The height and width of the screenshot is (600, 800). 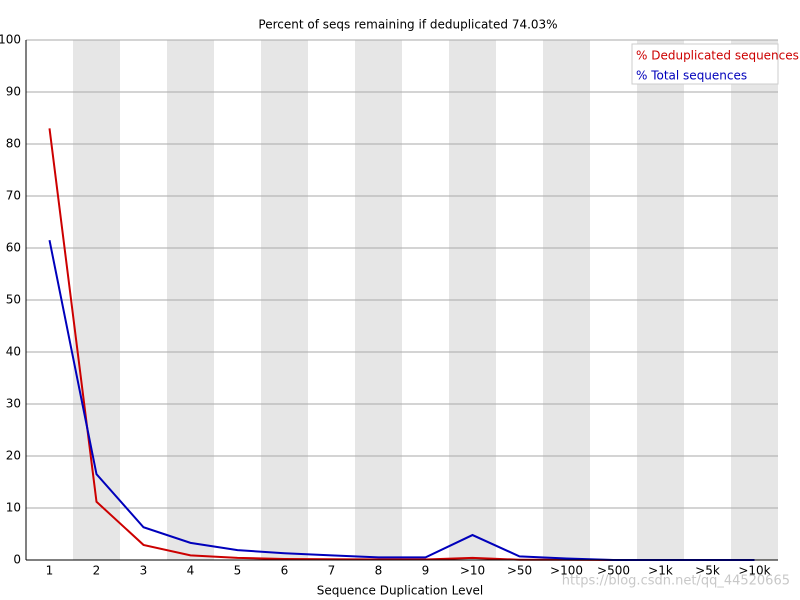 What do you see at coordinates (519, 571) in the screenshot?
I see `x-tick-label: >50` at bounding box center [519, 571].